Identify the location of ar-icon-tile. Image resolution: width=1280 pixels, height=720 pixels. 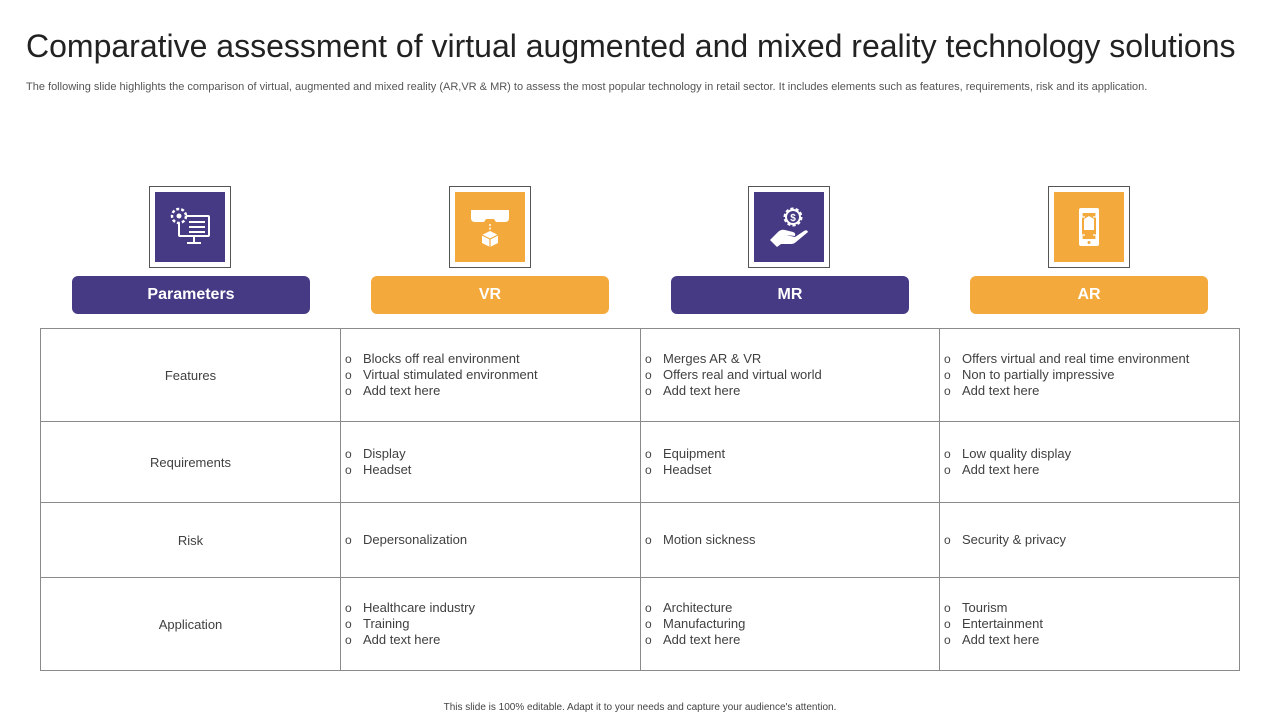
(1089, 227).